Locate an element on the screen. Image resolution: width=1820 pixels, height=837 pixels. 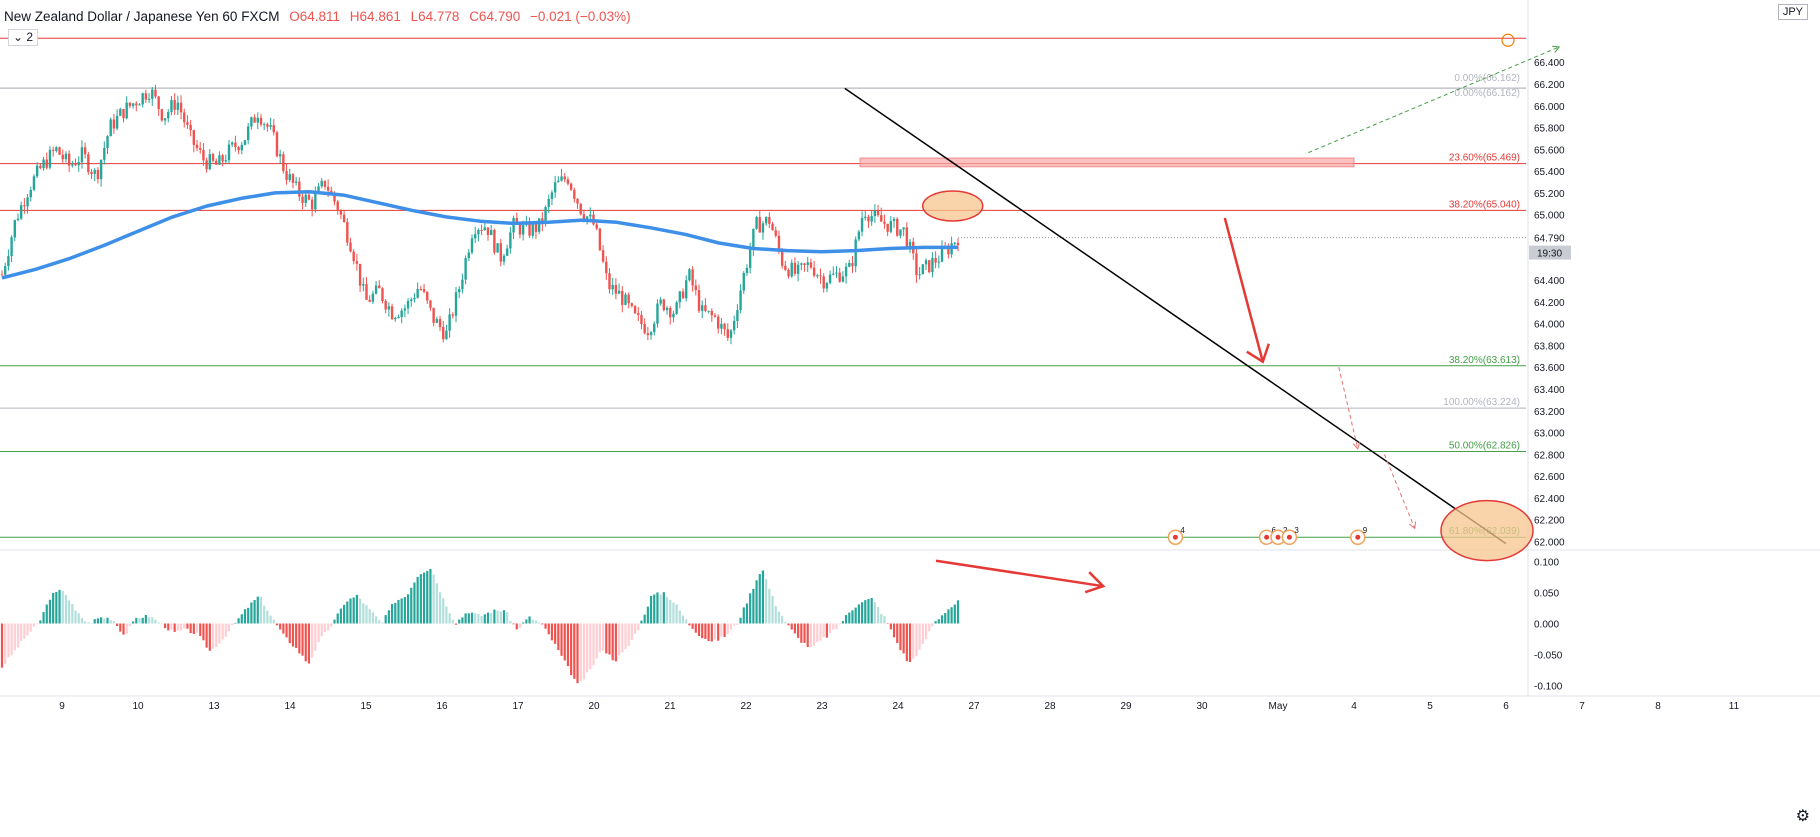
alert-icon is located at coordinates (1508, 40).